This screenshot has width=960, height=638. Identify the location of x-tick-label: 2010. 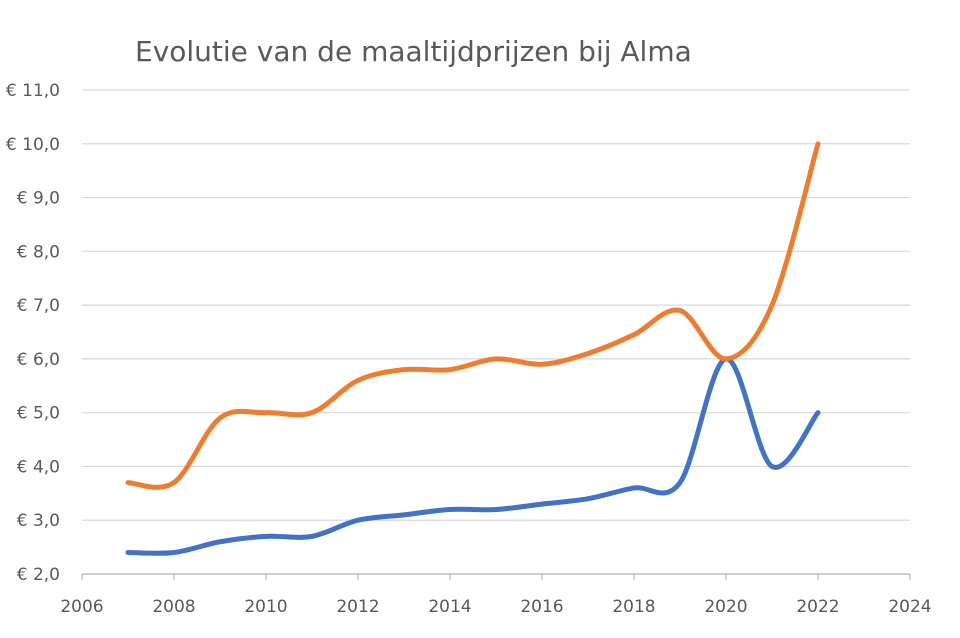
(265, 607).